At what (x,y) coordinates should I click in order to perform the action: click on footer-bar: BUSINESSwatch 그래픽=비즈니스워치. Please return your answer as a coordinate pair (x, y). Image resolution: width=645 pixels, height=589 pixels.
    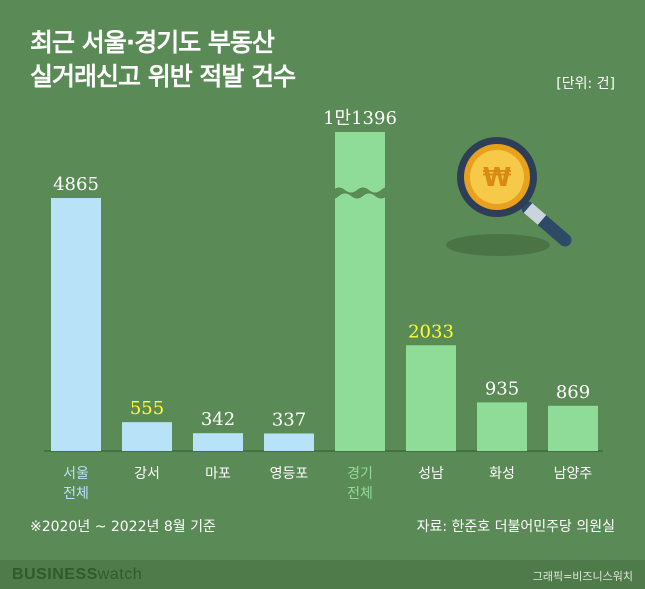
    Looking at the image, I should click on (322, 574).